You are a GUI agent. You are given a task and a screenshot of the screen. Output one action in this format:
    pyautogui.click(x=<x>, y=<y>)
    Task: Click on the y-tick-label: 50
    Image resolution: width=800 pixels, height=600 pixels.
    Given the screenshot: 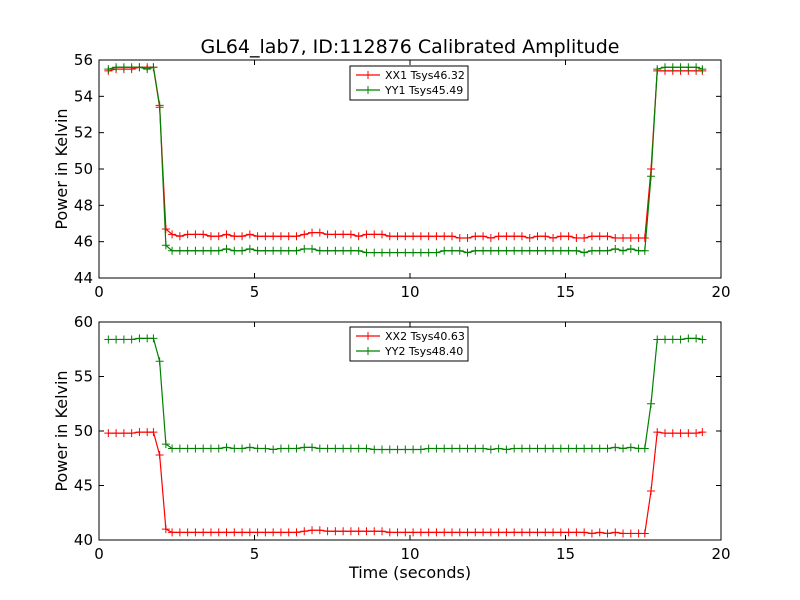 What is the action you would take?
    pyautogui.click(x=83, y=169)
    